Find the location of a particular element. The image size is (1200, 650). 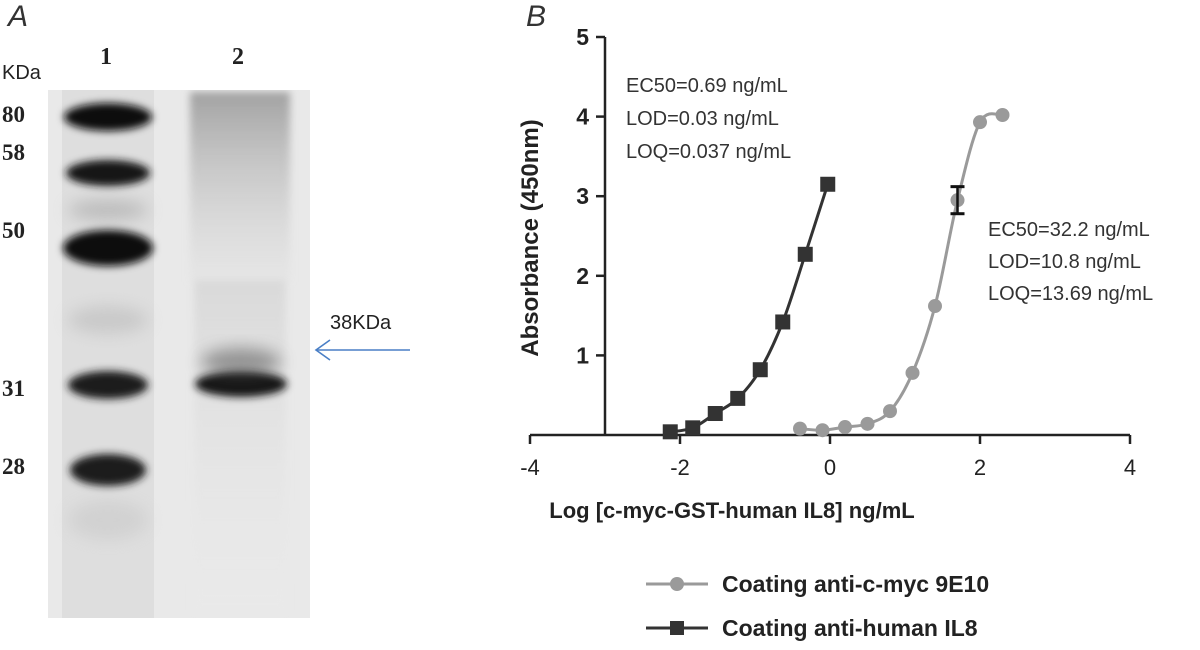

y-tick-label: 4 is located at coordinates (582, 117).